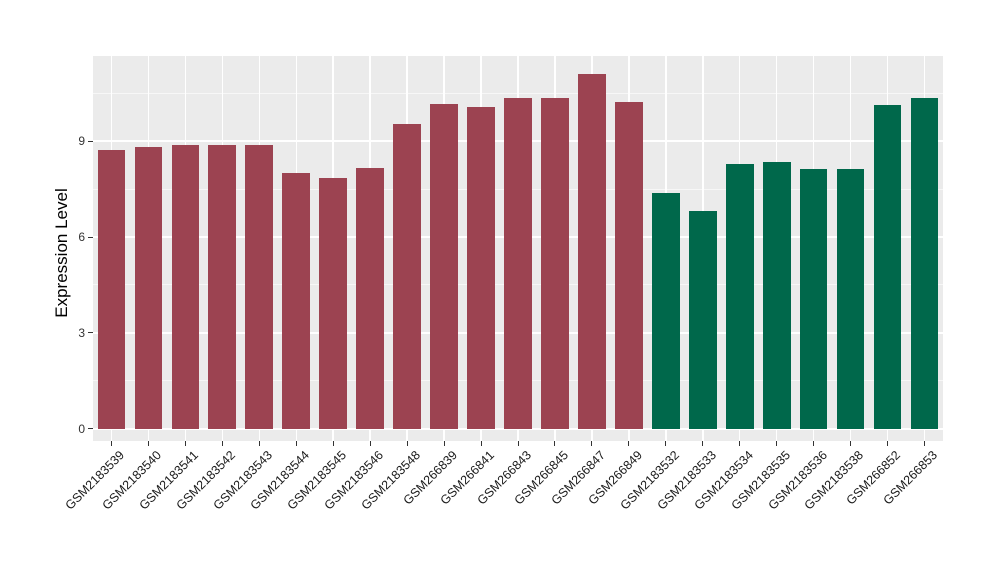 The width and height of the screenshot is (1000, 580). Describe the element at coordinates (81, 141) in the screenshot. I see `y-tick-label: 9` at that location.